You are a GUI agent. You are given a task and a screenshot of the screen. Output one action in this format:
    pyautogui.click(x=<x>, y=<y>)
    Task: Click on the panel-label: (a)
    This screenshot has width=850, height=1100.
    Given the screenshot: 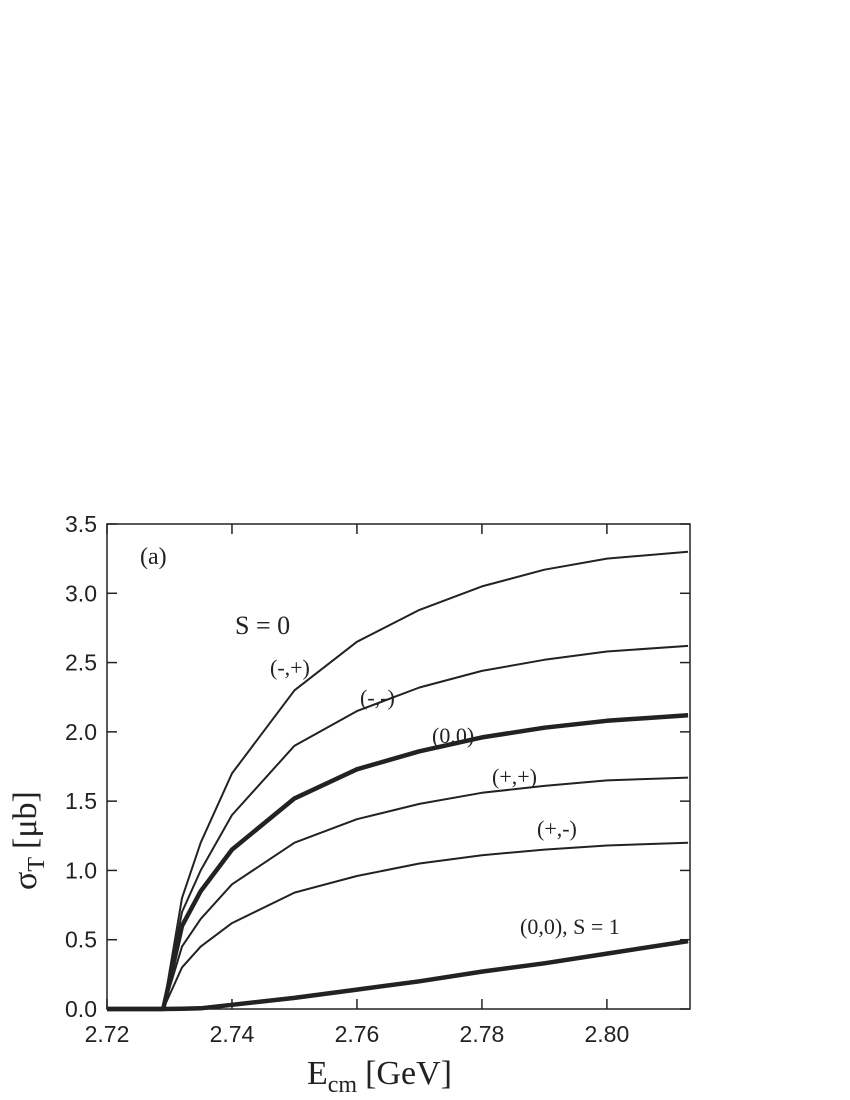 What is the action you would take?
    pyautogui.click(x=153, y=557)
    